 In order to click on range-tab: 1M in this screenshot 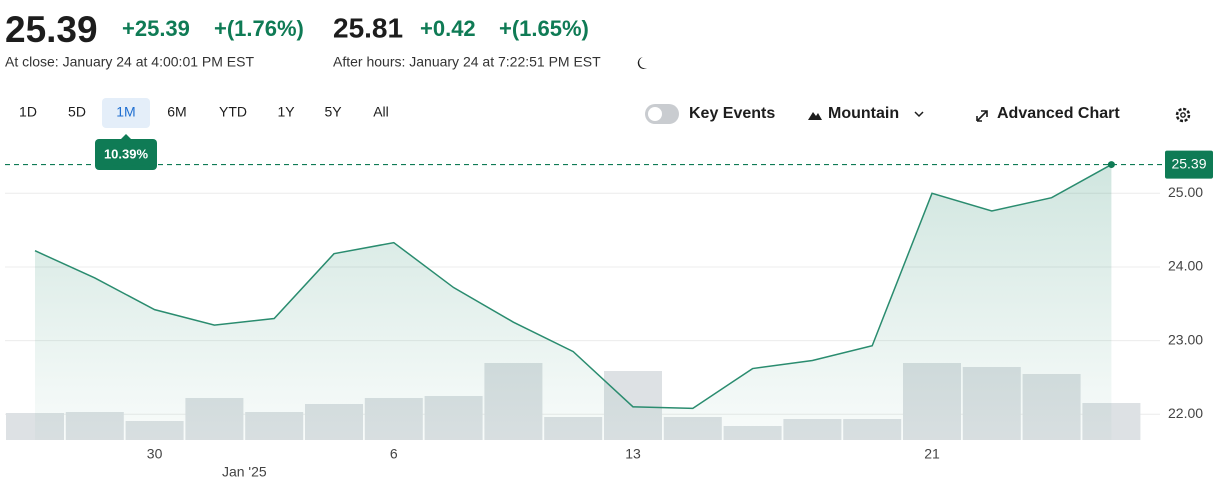, I will do `click(125, 112)`.